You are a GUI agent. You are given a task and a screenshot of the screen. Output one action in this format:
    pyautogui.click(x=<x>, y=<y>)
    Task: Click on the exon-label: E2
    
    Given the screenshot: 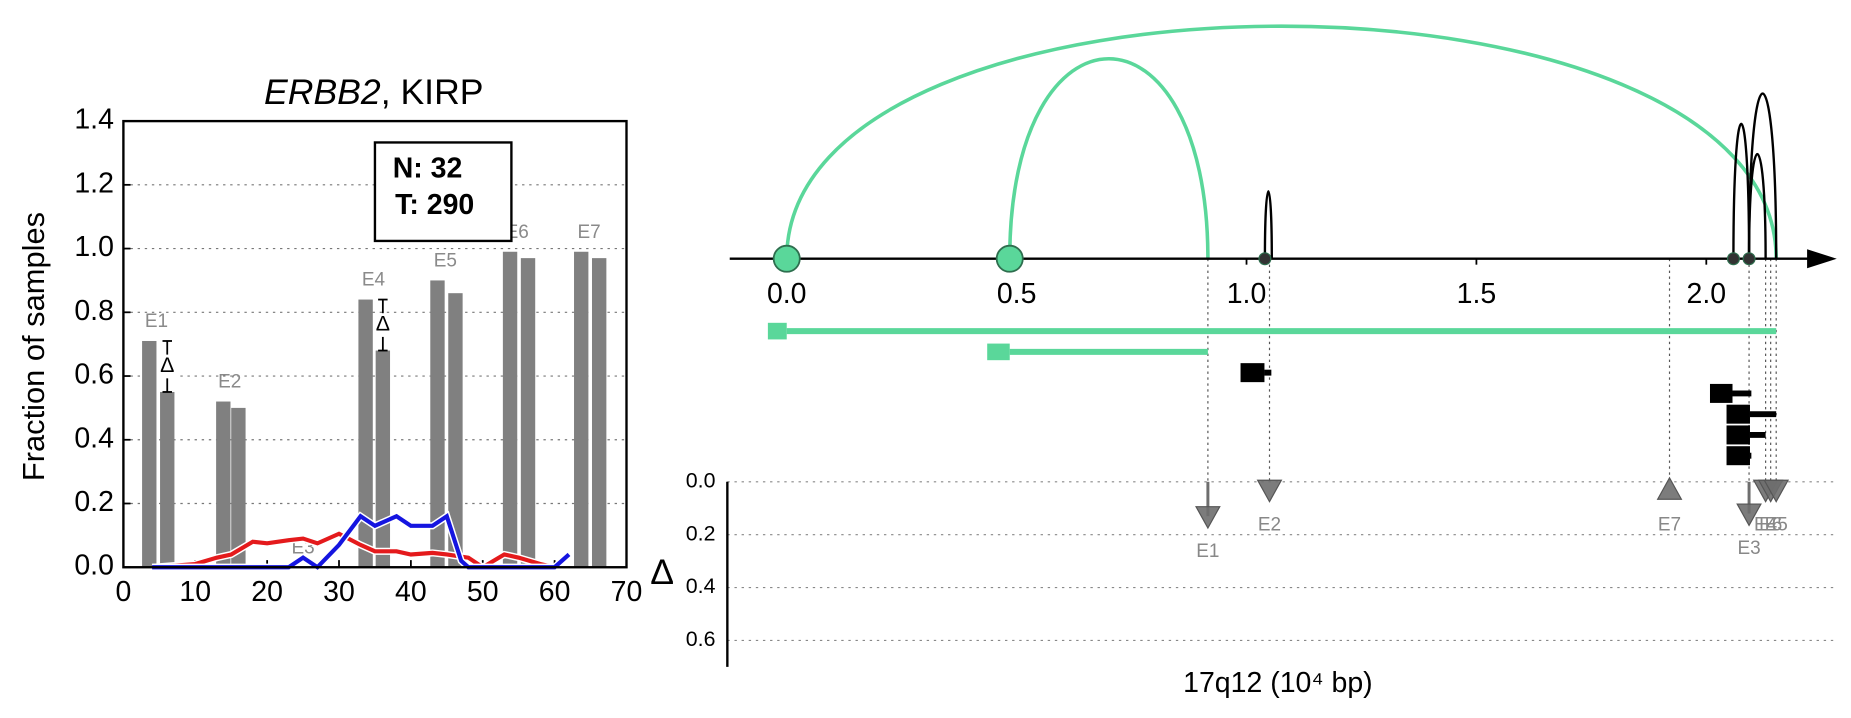 What is the action you would take?
    pyautogui.click(x=229, y=382)
    